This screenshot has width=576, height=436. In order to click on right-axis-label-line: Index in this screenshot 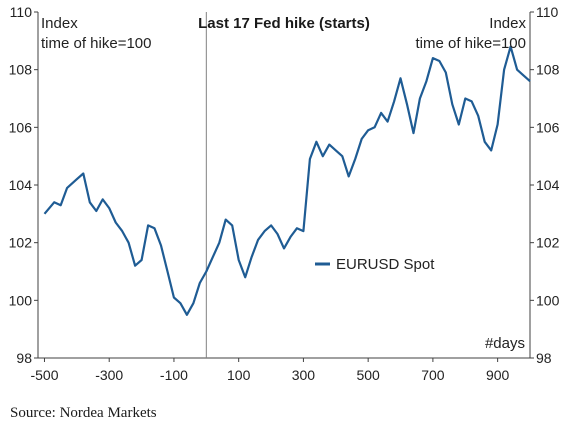, I will do `click(507, 23)`.